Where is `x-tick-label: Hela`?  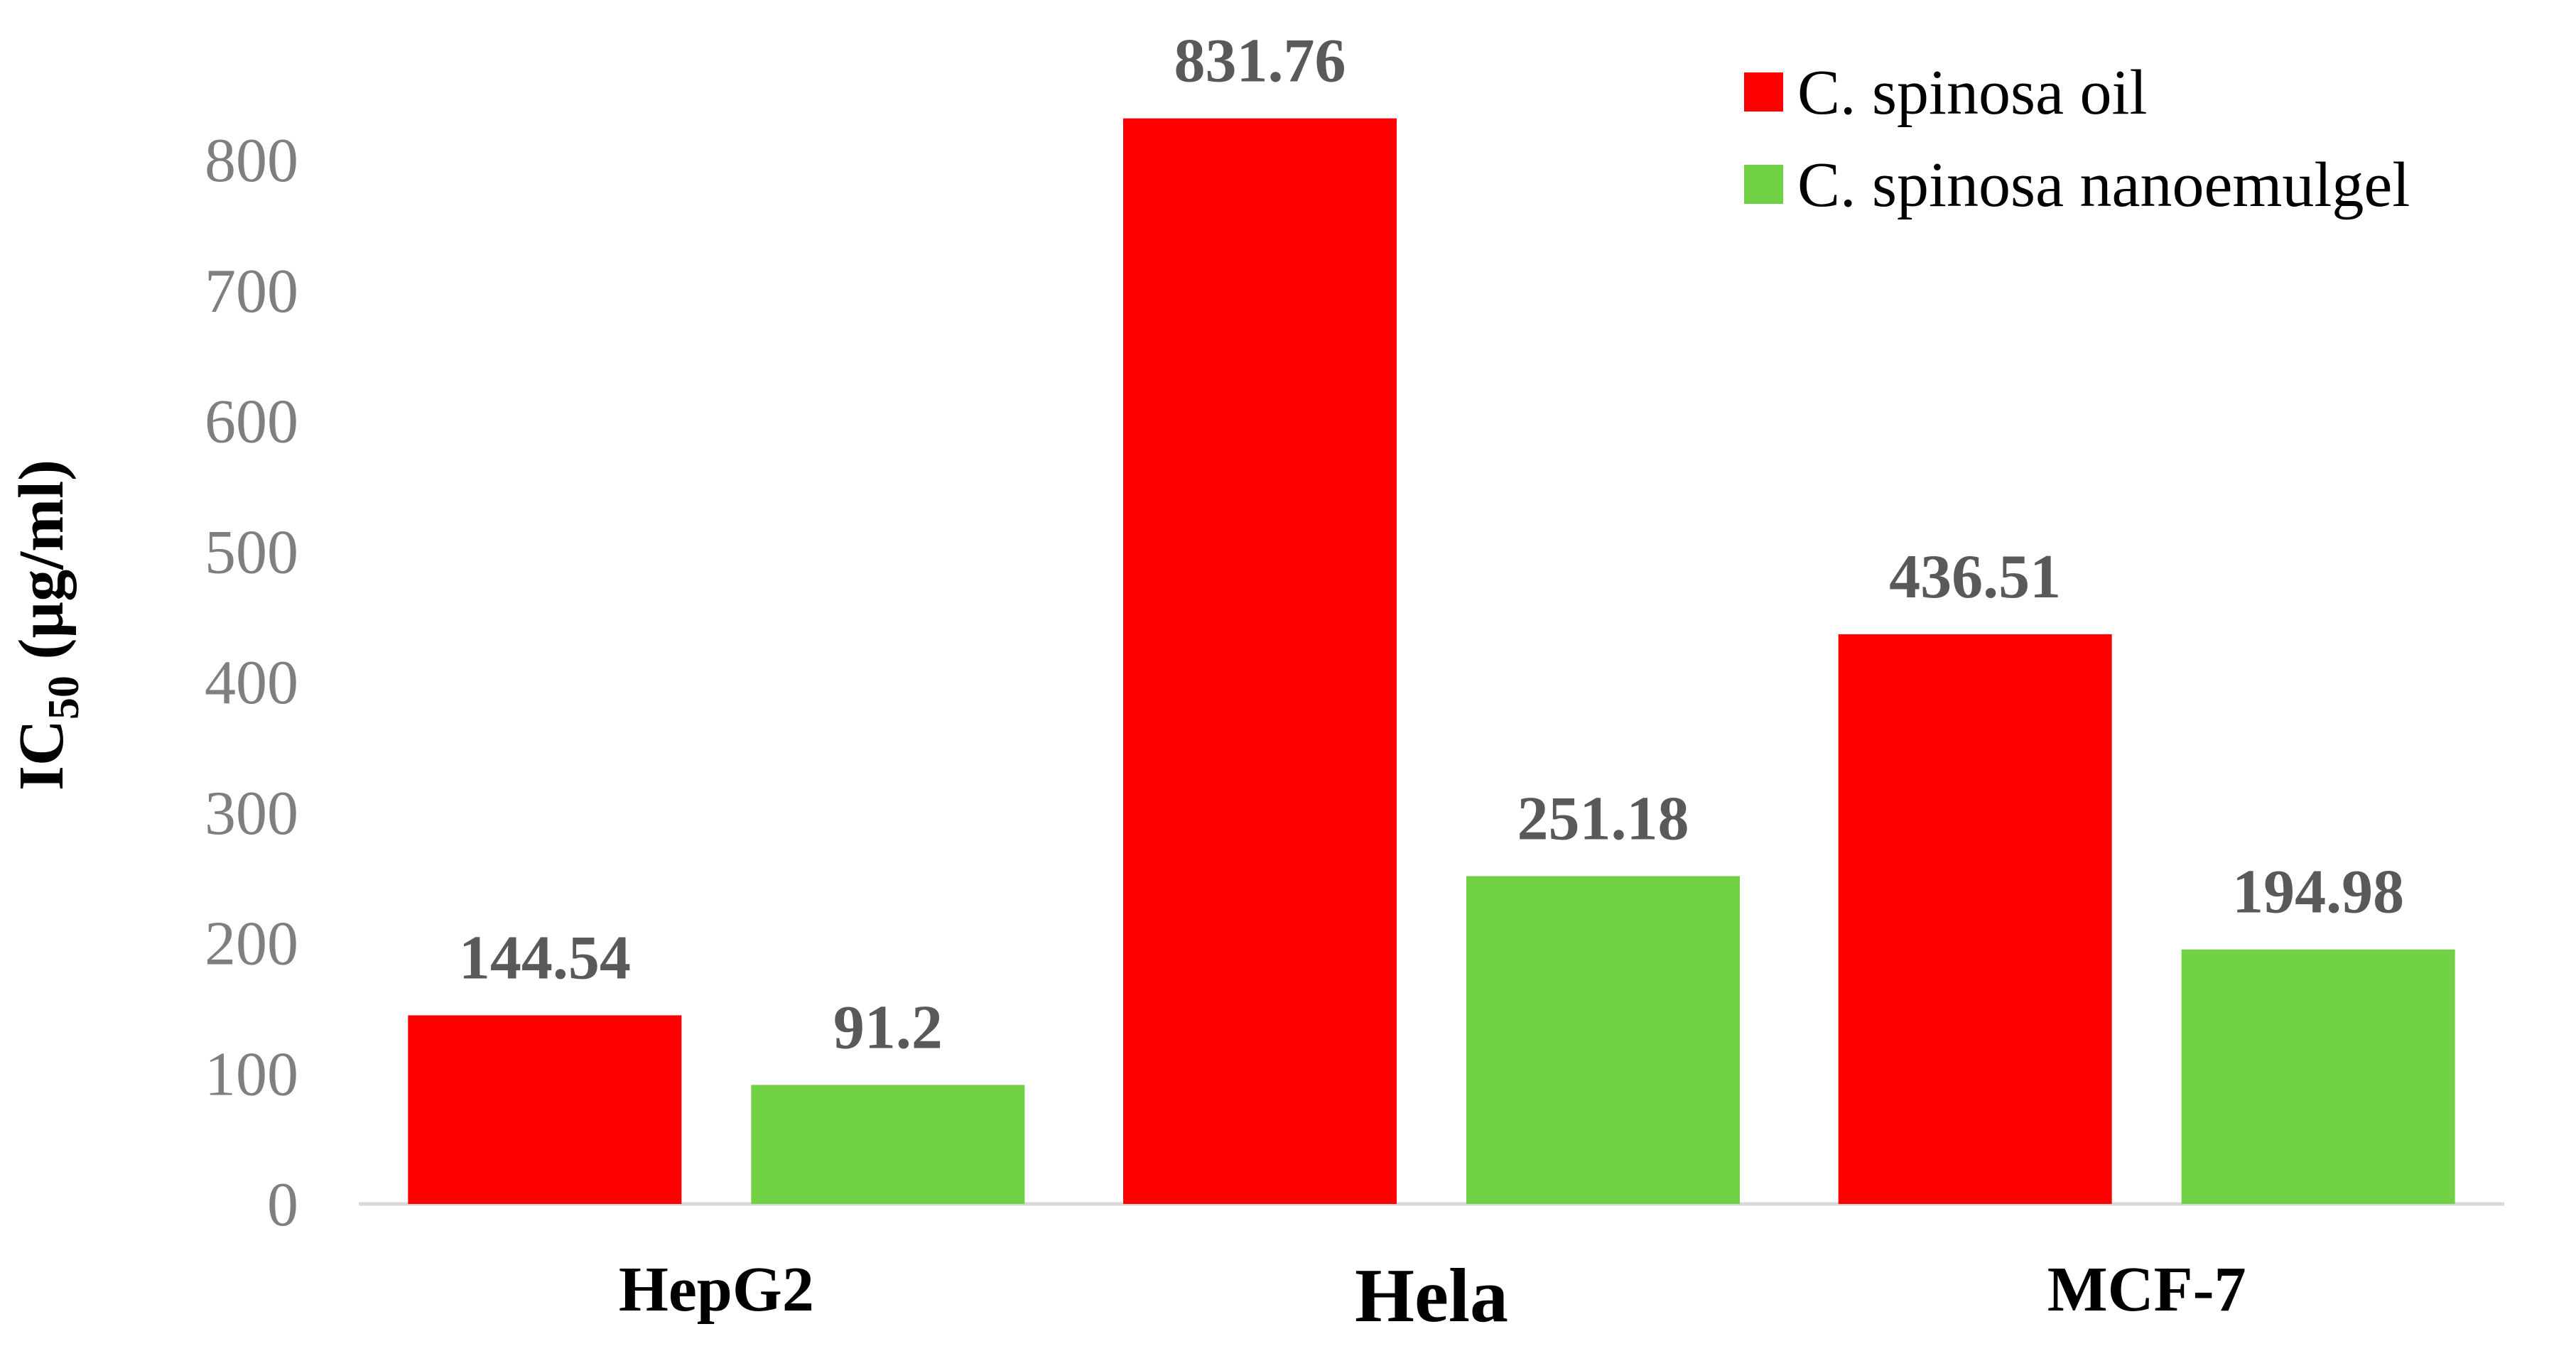 x-tick-label: Hela is located at coordinates (1431, 1296).